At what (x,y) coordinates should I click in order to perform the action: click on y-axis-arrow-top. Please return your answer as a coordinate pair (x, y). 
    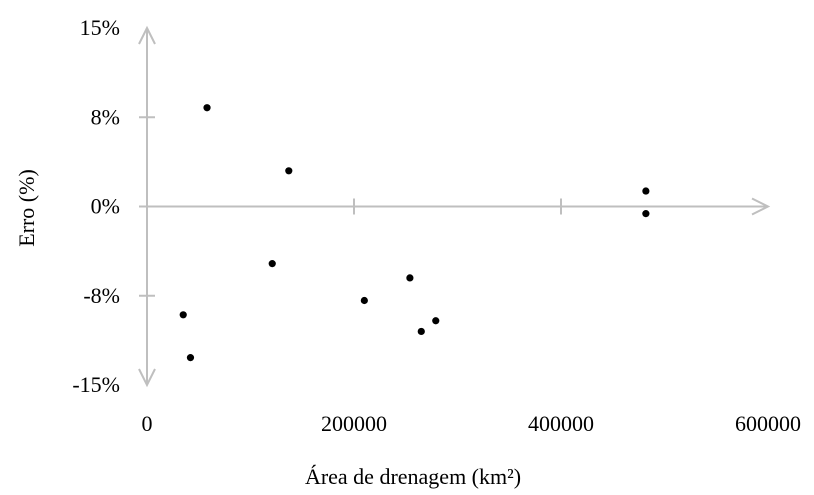
    Looking at the image, I should click on (147, 35).